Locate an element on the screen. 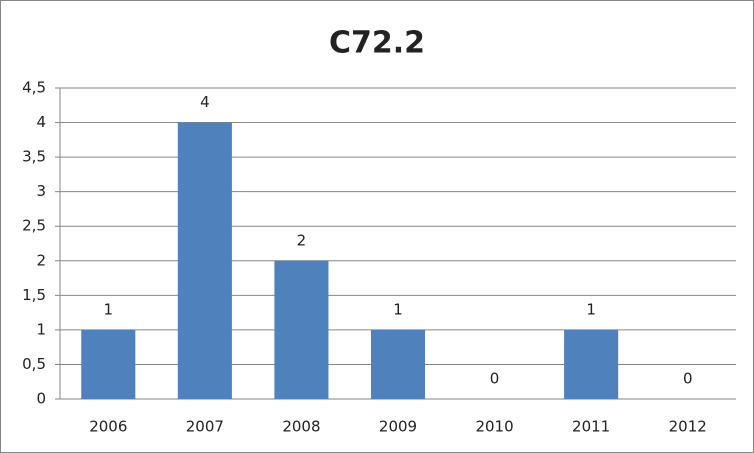 The image size is (754, 453). y-tick-label: 0 is located at coordinates (41, 399).